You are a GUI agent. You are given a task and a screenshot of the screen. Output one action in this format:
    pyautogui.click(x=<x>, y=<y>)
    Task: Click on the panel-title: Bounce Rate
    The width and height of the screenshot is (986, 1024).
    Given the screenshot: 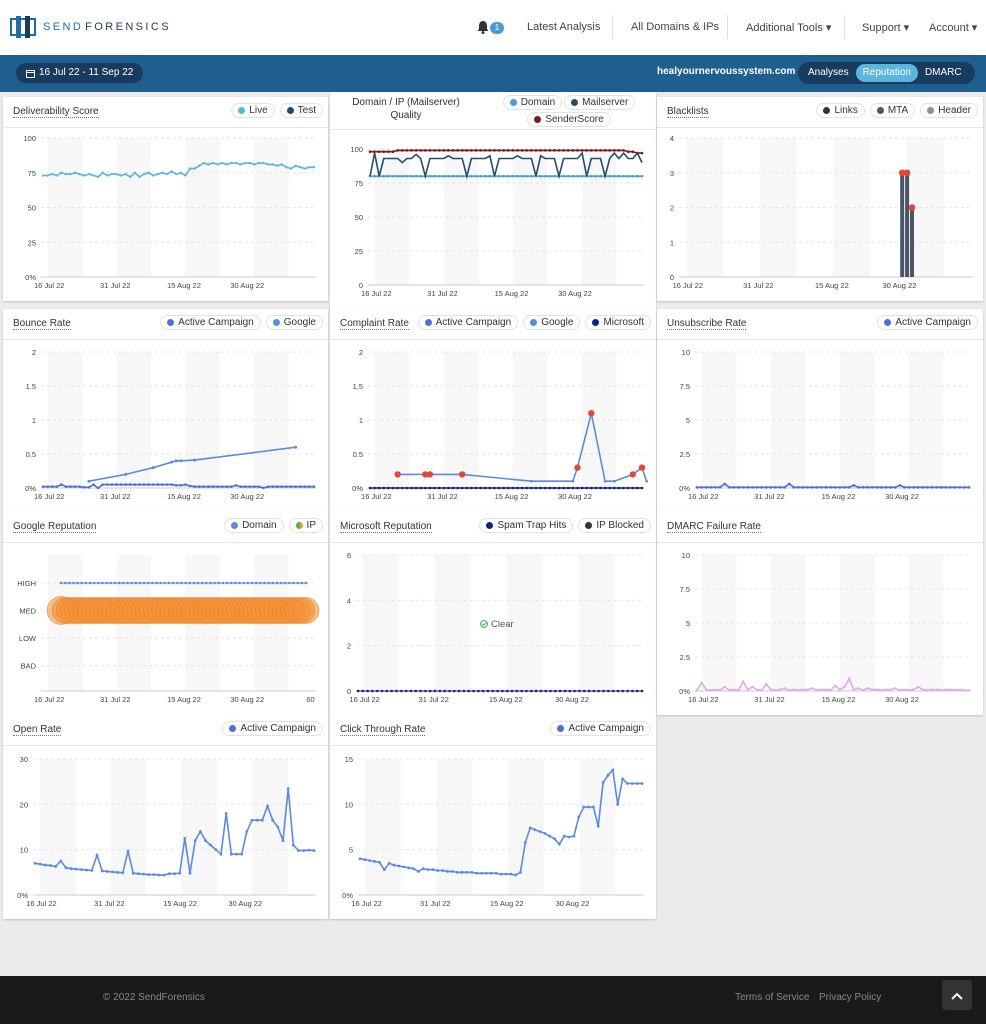 What is the action you would take?
    pyautogui.click(x=42, y=324)
    